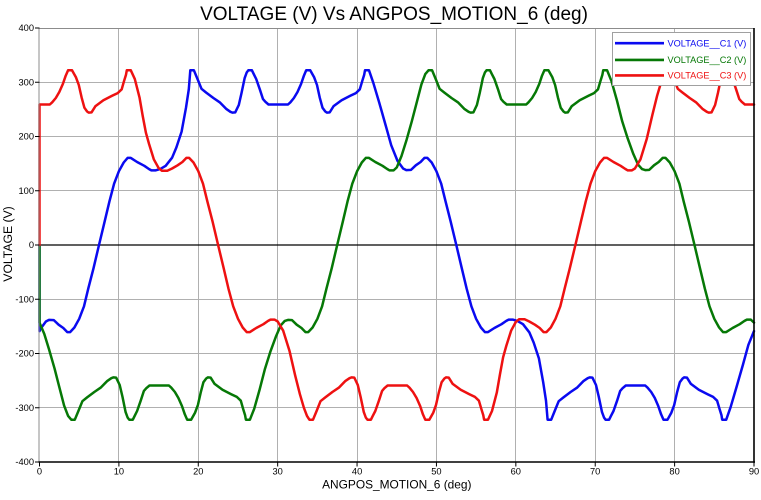 Image resolution: width=761 pixels, height=500 pixels. Describe the element at coordinates (119, 472) in the screenshot. I see `svg-text: 10` at that location.